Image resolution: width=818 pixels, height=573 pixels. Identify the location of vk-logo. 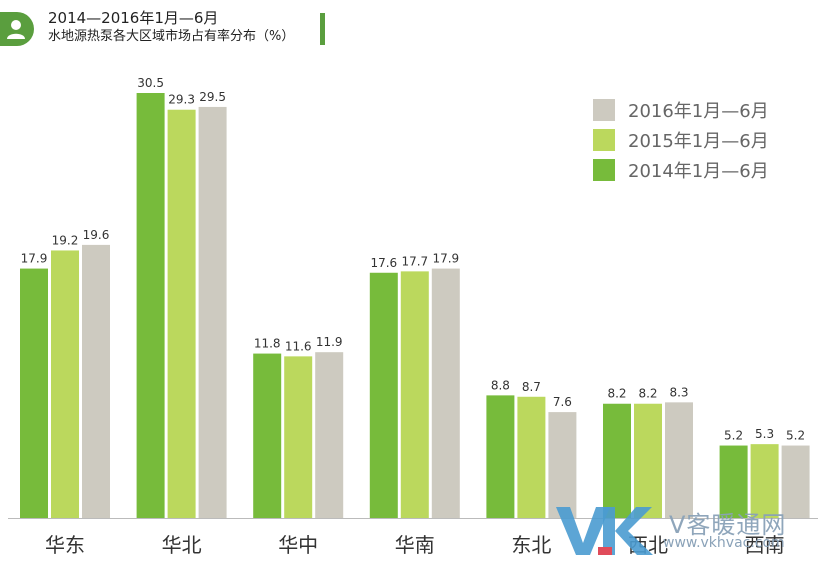
(604, 531).